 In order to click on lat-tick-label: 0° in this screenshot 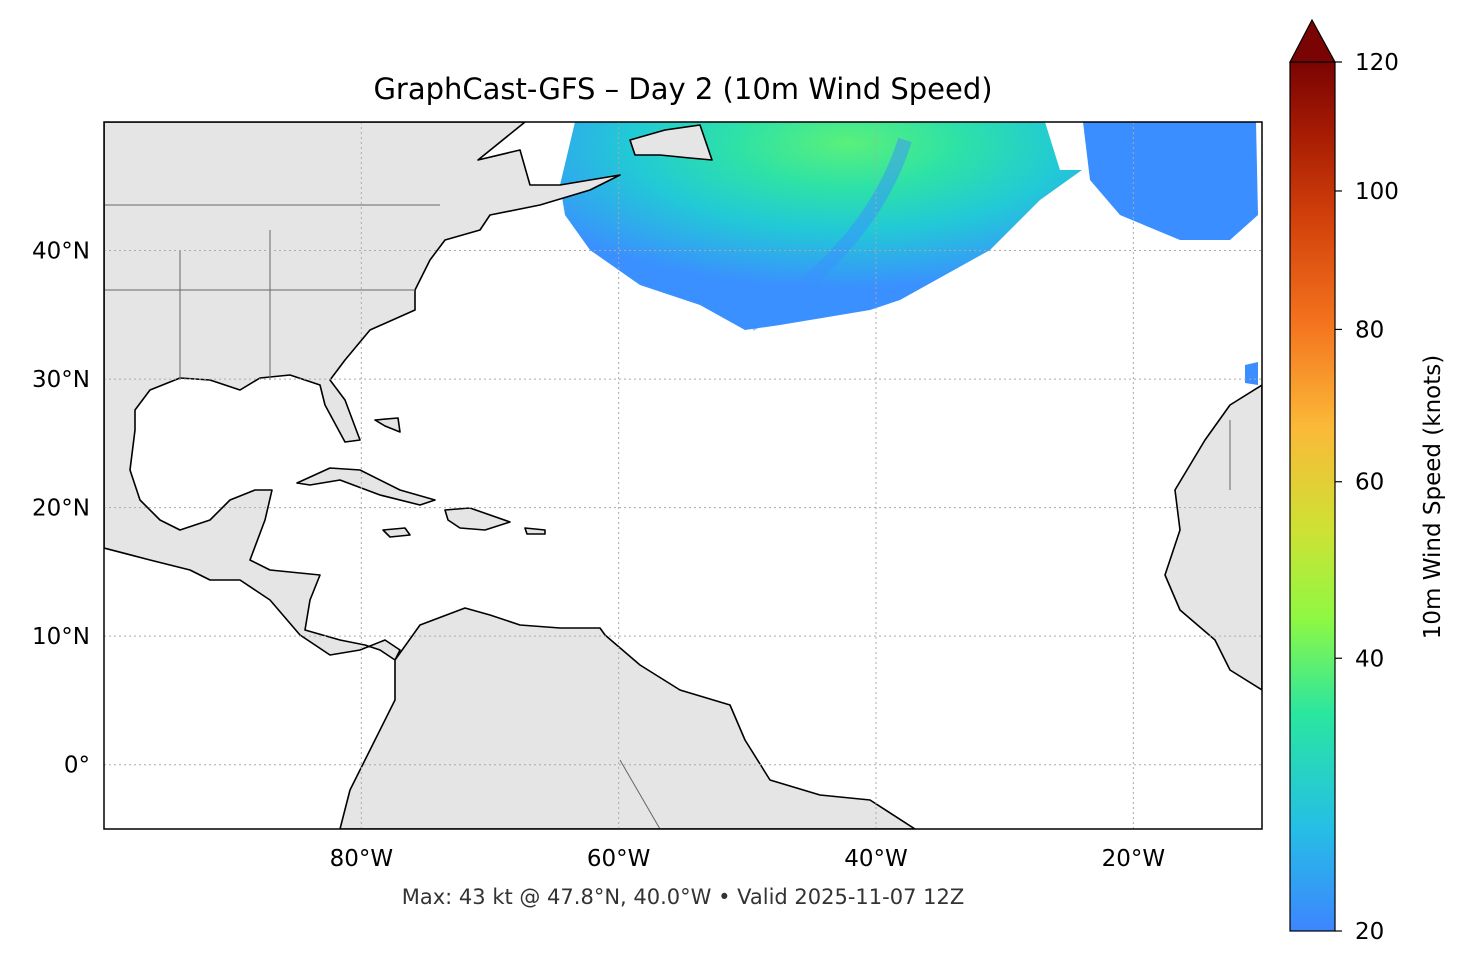, I will do `click(77, 766)`.